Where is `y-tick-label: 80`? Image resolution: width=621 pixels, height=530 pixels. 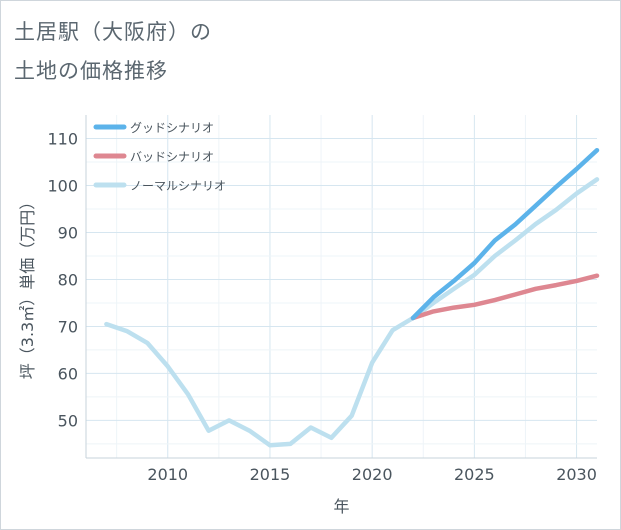
y-tick-label: 80 is located at coordinates (68, 279).